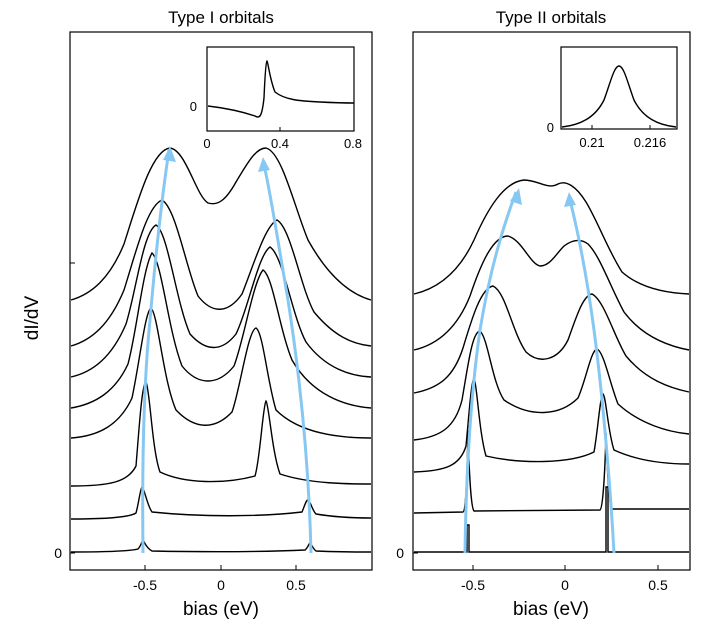 This screenshot has height=628, width=702. What do you see at coordinates (221, 585) in the screenshot?
I see `x-tick-label-type-1: 0` at bounding box center [221, 585].